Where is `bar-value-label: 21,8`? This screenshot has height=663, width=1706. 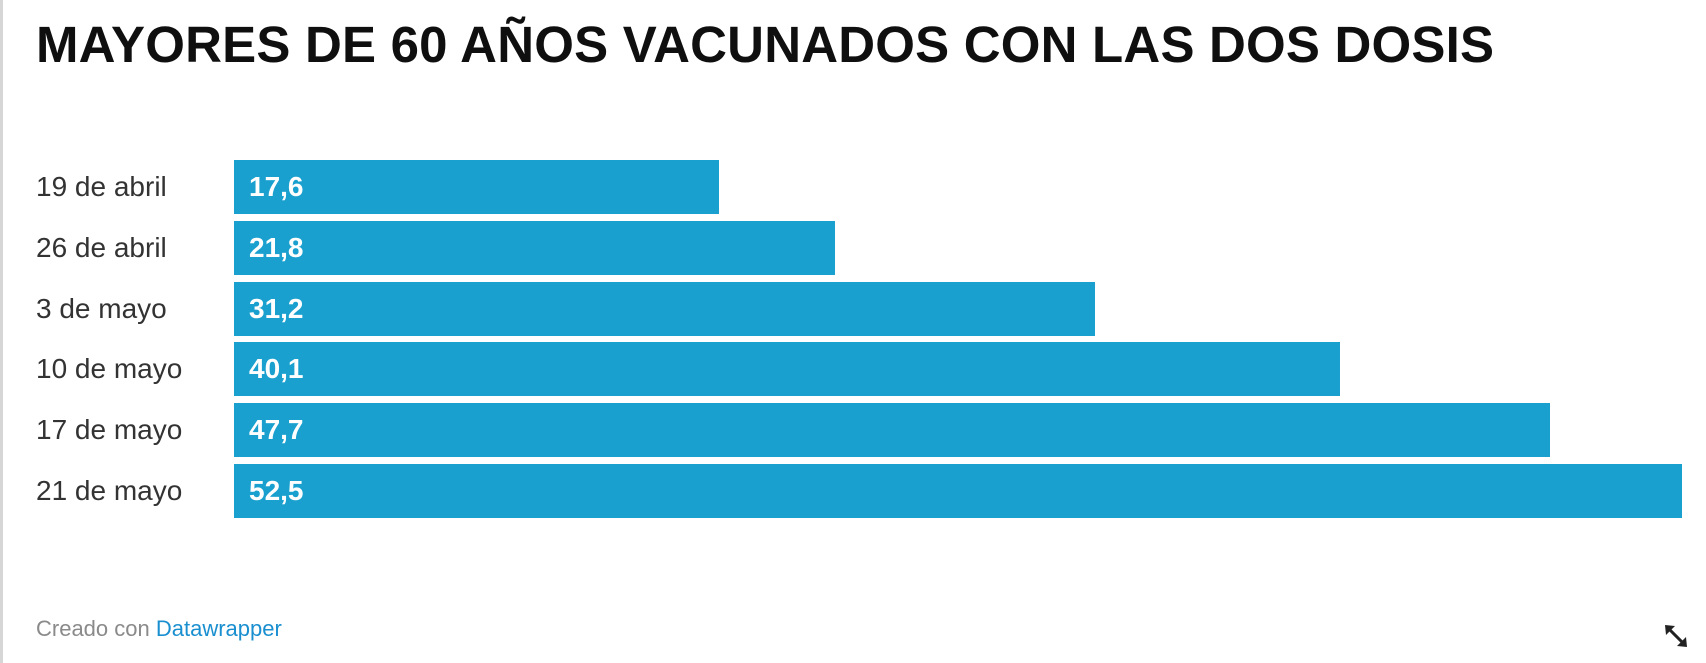 bar-value-label: 21,8 is located at coordinates (276, 247).